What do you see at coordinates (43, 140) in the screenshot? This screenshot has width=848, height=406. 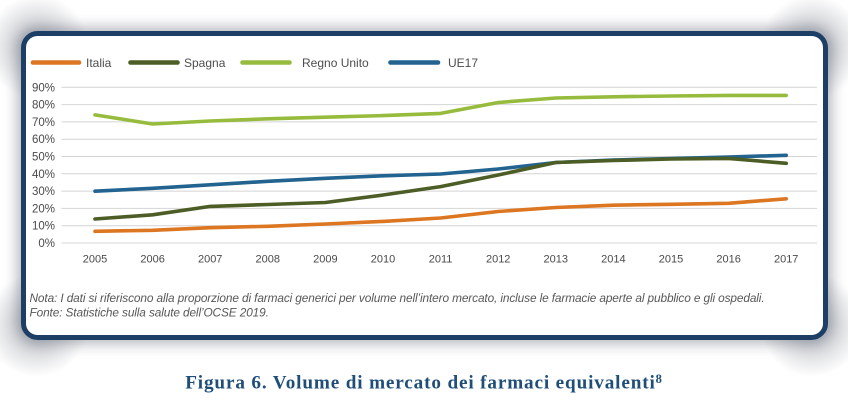 I see `svg-text: 60%` at bounding box center [43, 140].